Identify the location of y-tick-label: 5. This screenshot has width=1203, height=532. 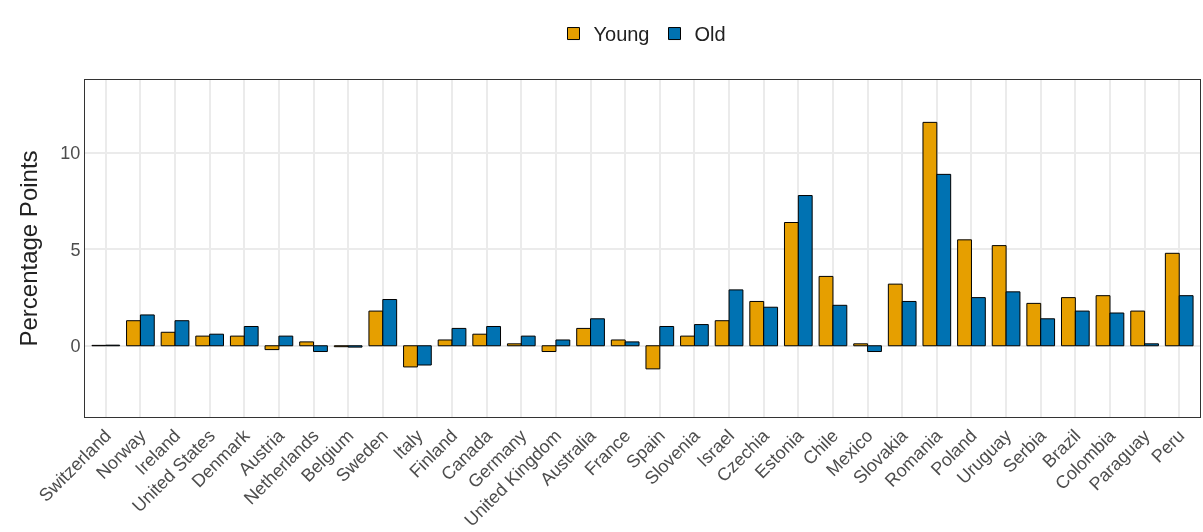
(75, 249).